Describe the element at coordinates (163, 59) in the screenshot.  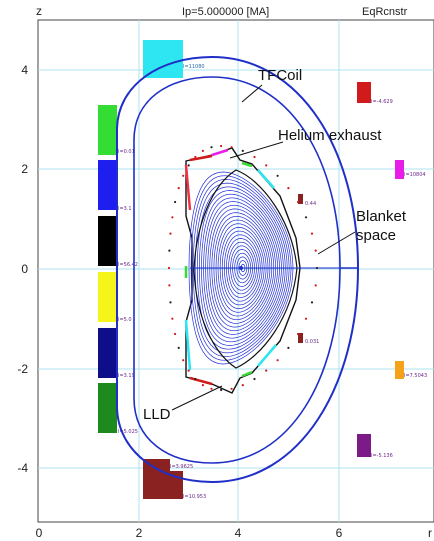
I see `pf-coil-top` at that location.